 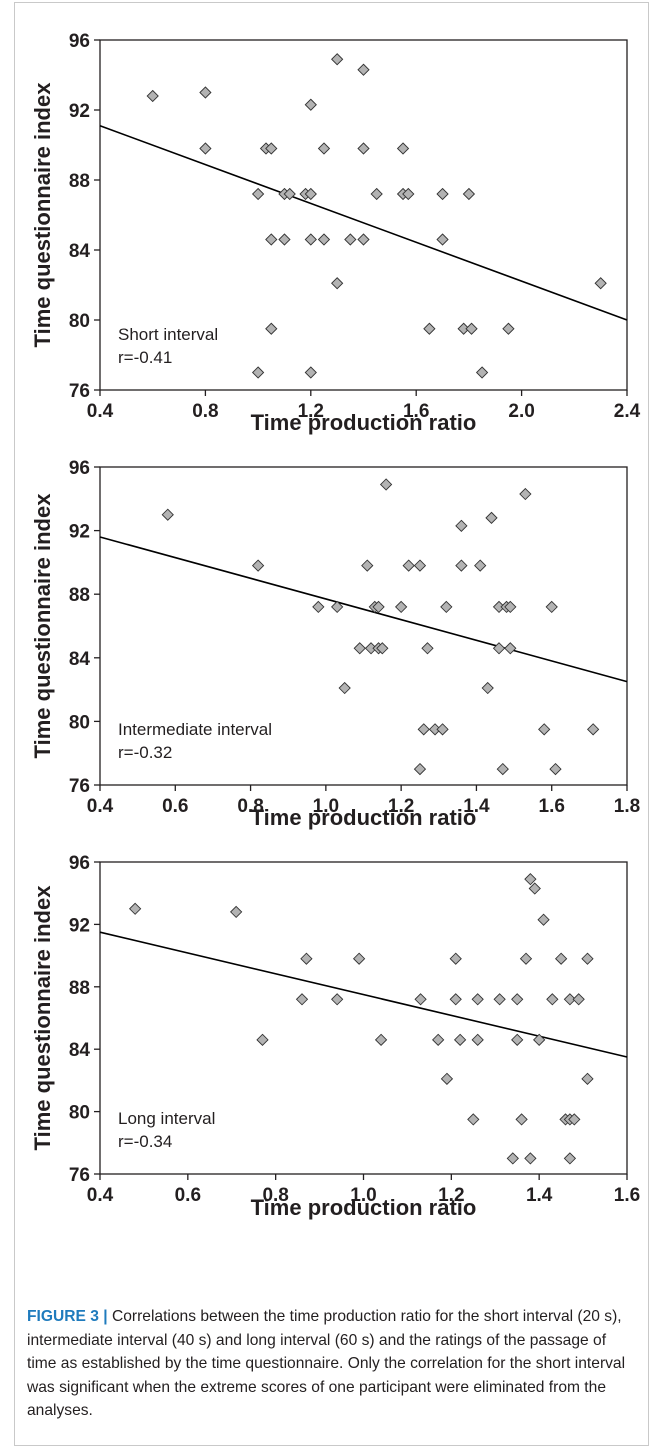 What do you see at coordinates (168, 334) in the screenshot?
I see `annotation-text: Short interval` at bounding box center [168, 334].